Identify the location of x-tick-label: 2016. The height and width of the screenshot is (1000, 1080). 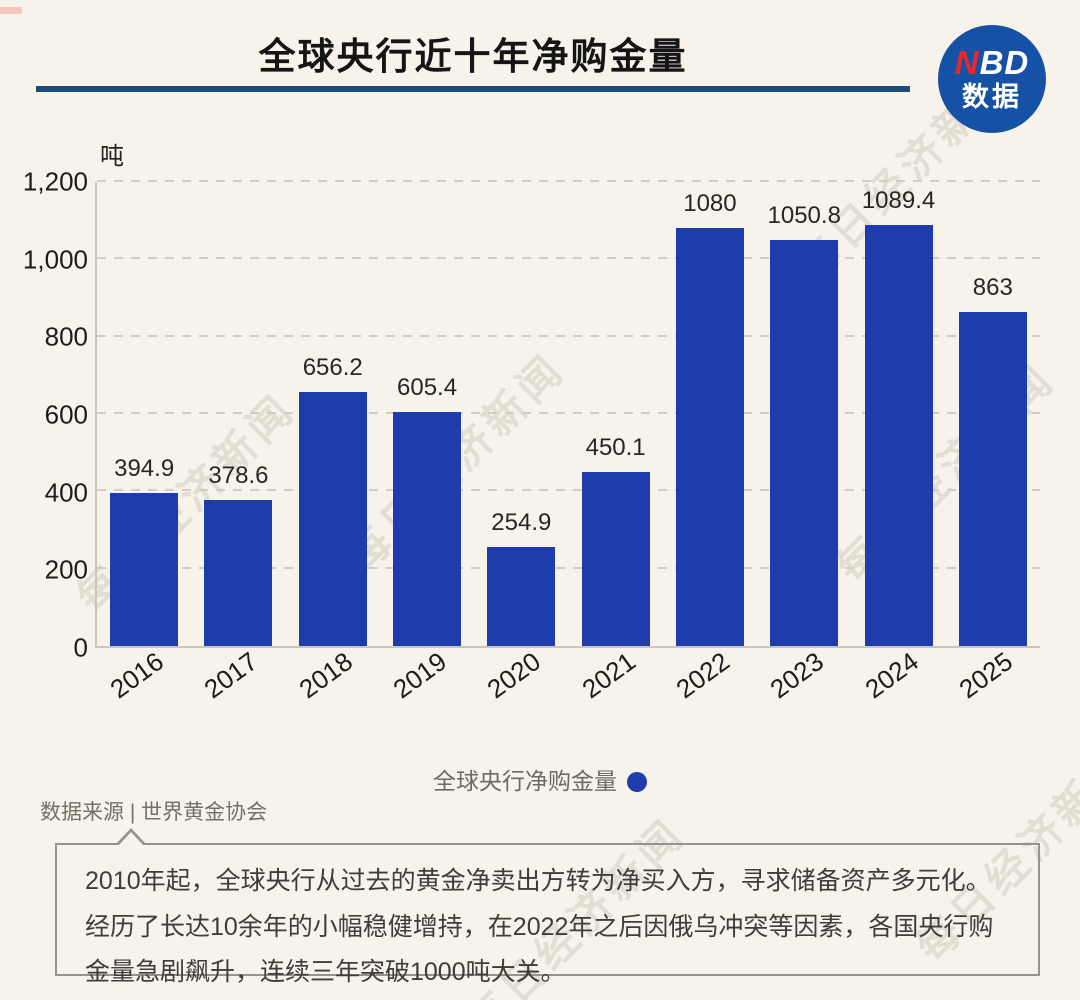
(137, 675).